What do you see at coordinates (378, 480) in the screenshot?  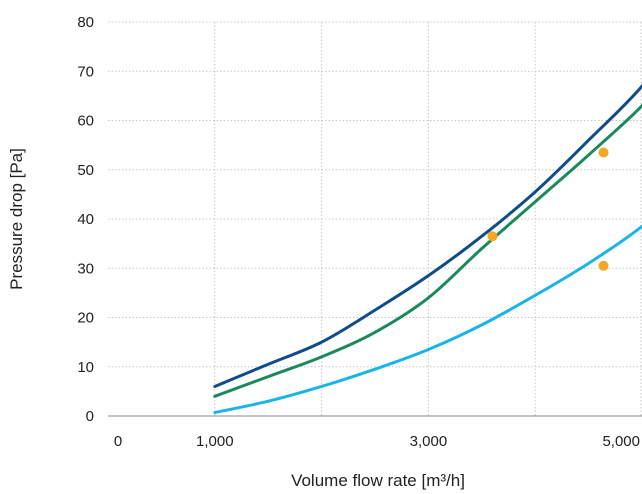 I see `x-axis-title: Volume flow rate [m³/h]` at bounding box center [378, 480].